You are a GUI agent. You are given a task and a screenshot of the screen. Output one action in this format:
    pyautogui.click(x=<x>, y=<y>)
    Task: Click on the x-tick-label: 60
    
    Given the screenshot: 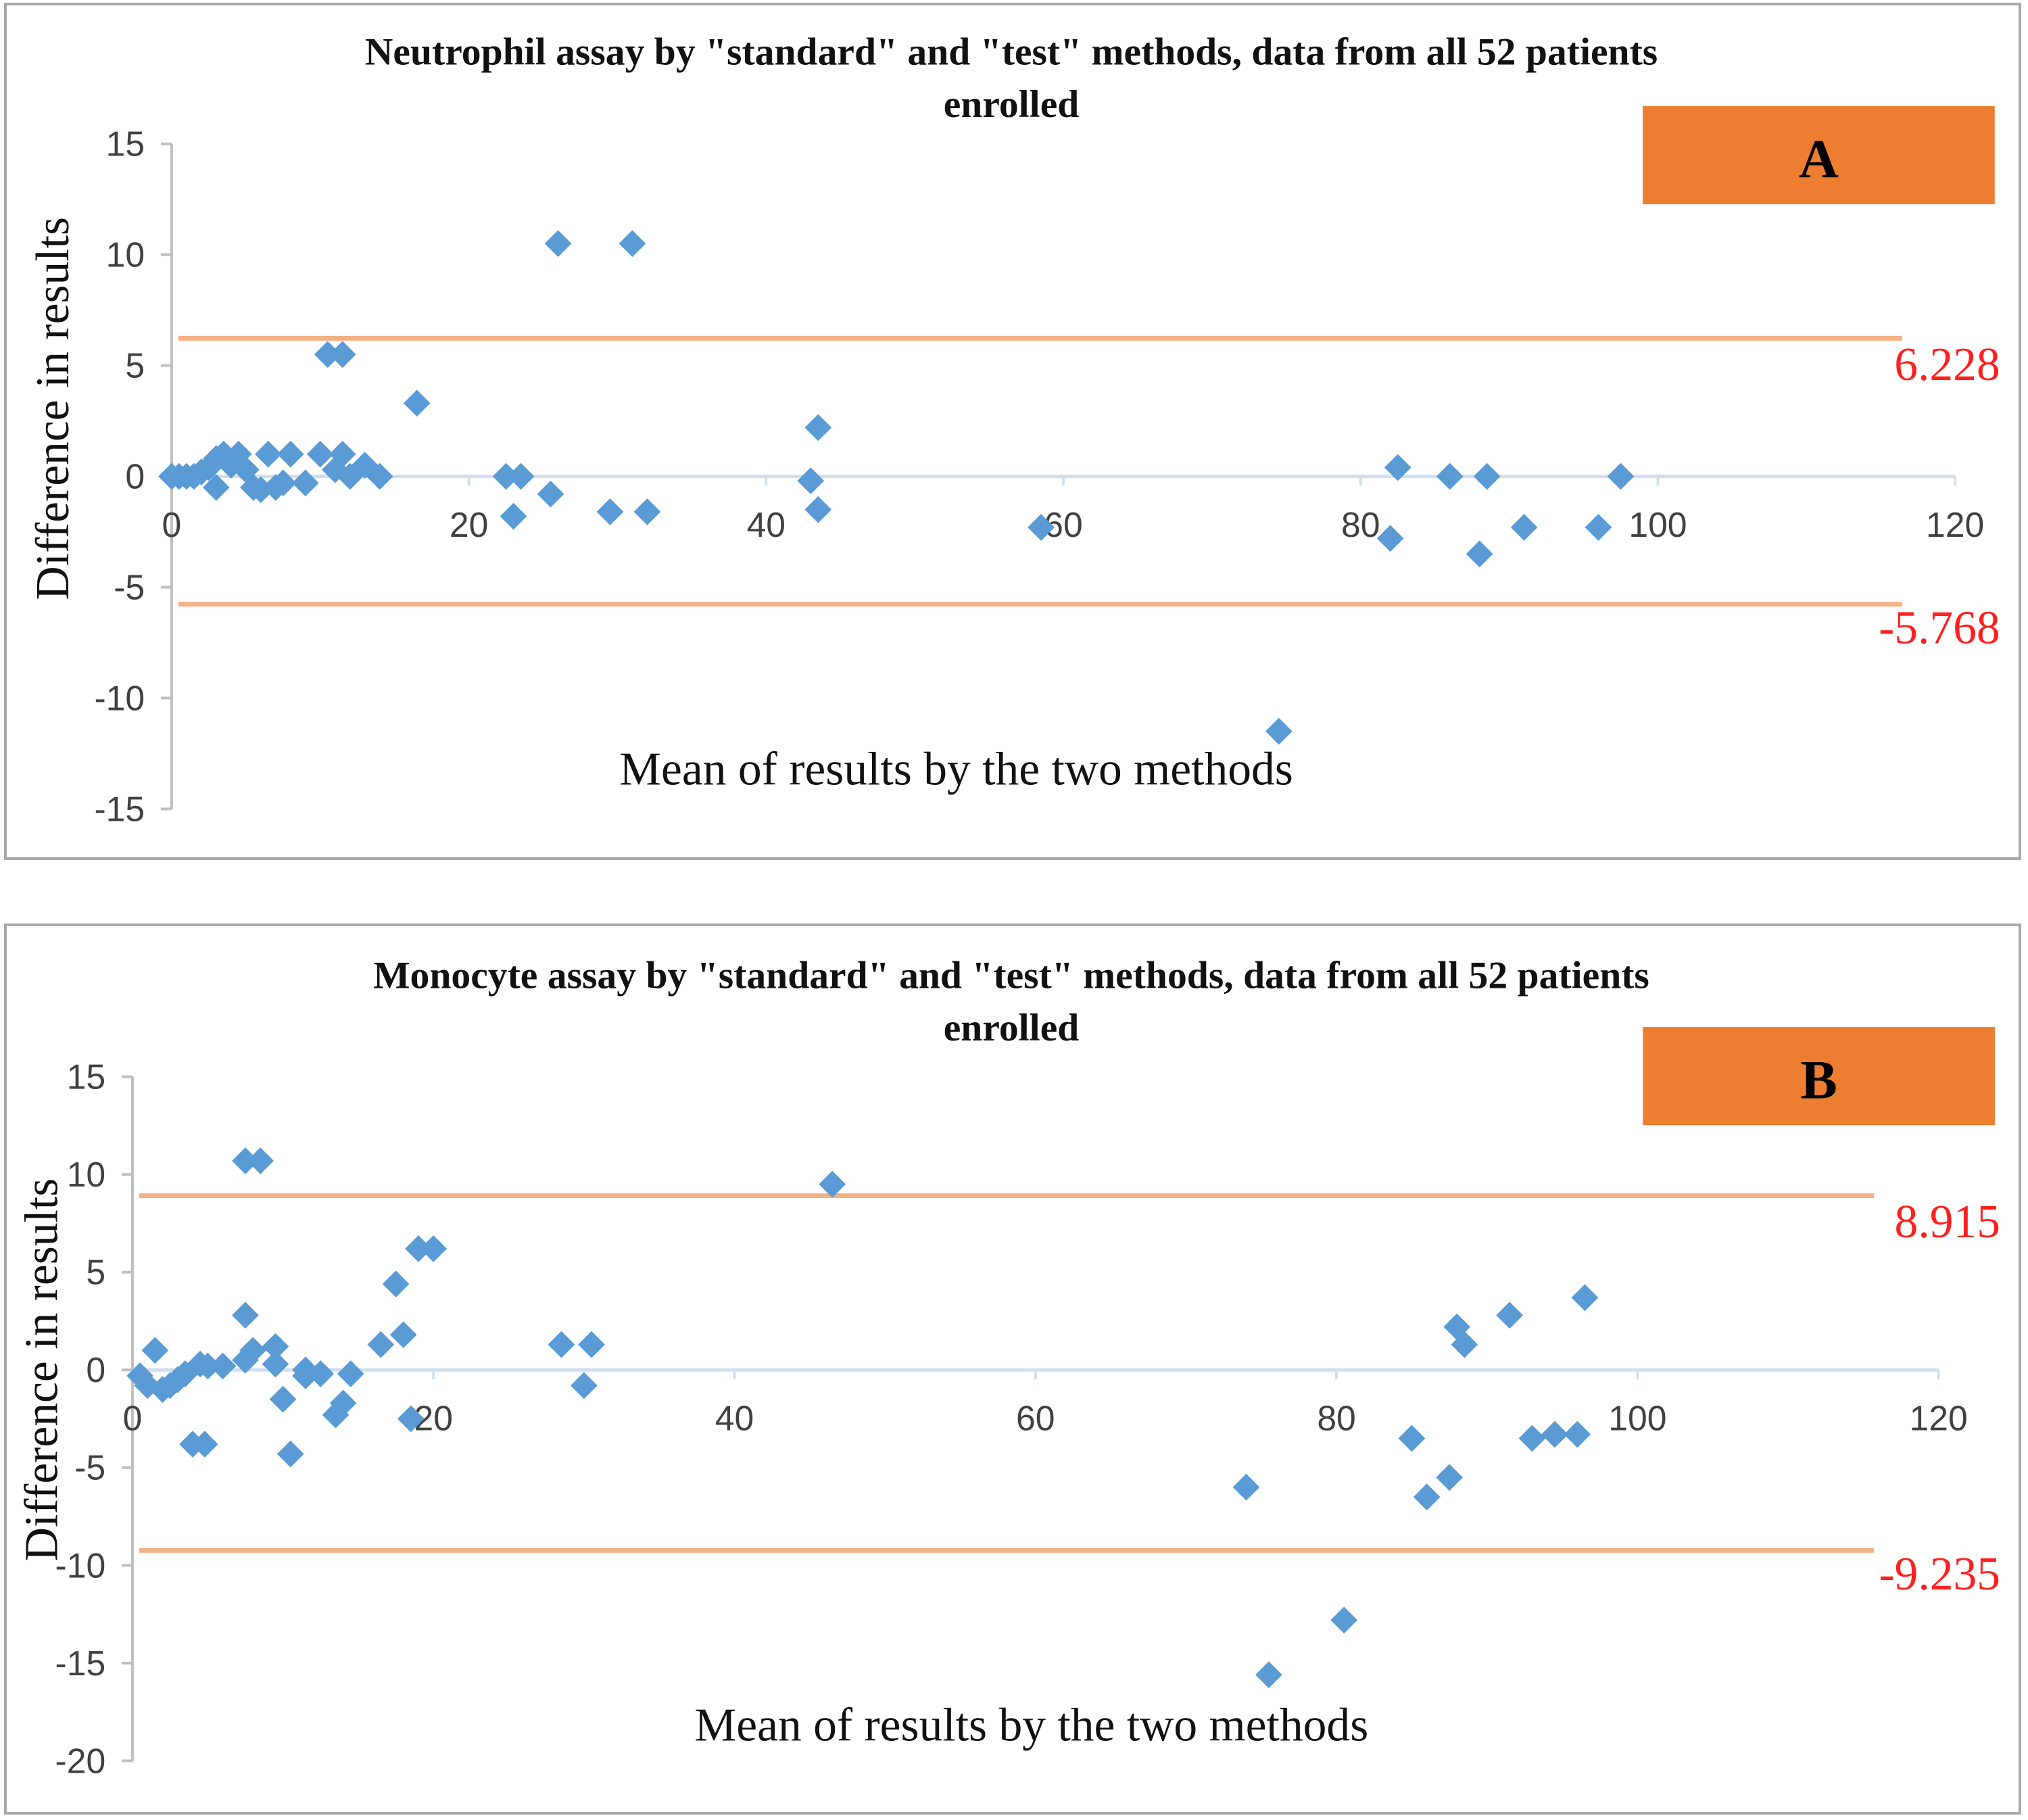 What is the action you would take?
    pyautogui.click(x=1035, y=1418)
    